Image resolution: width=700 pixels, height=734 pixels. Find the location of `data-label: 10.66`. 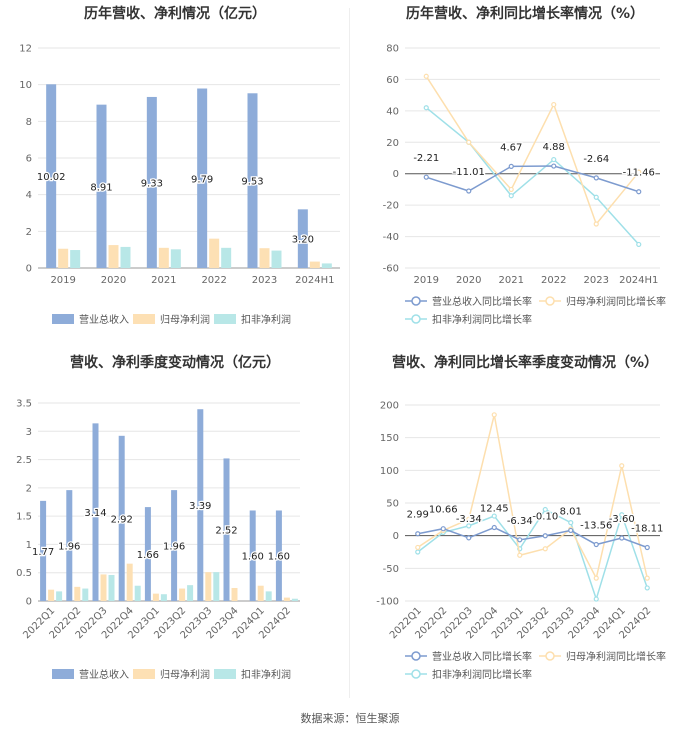

data-label: 10.66 is located at coordinates (443, 510).